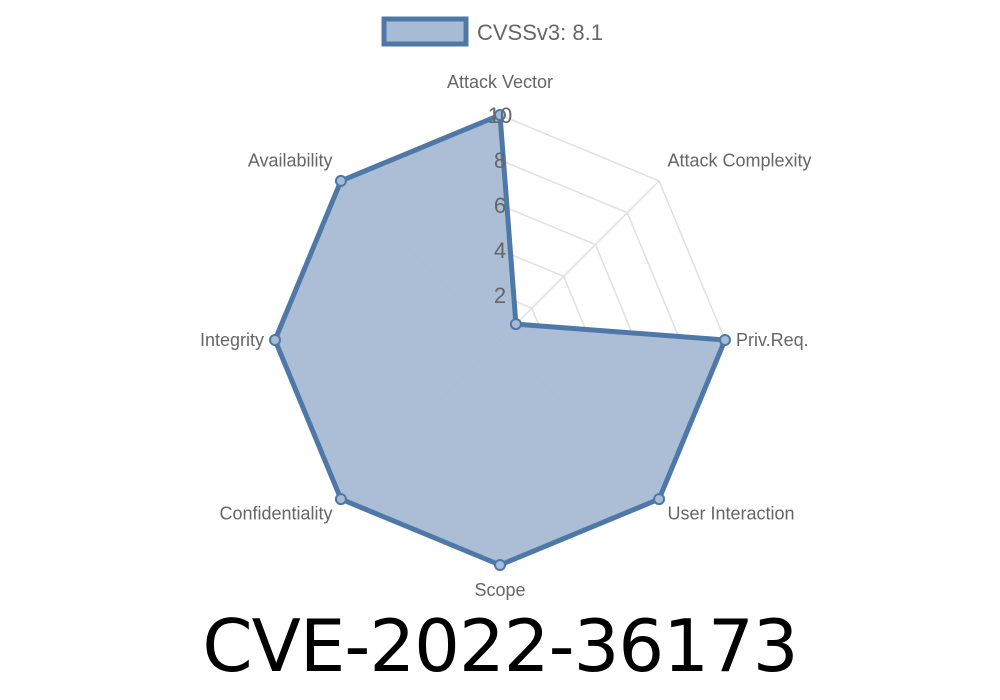  I want to click on grid-spoke, so click(579, 260).